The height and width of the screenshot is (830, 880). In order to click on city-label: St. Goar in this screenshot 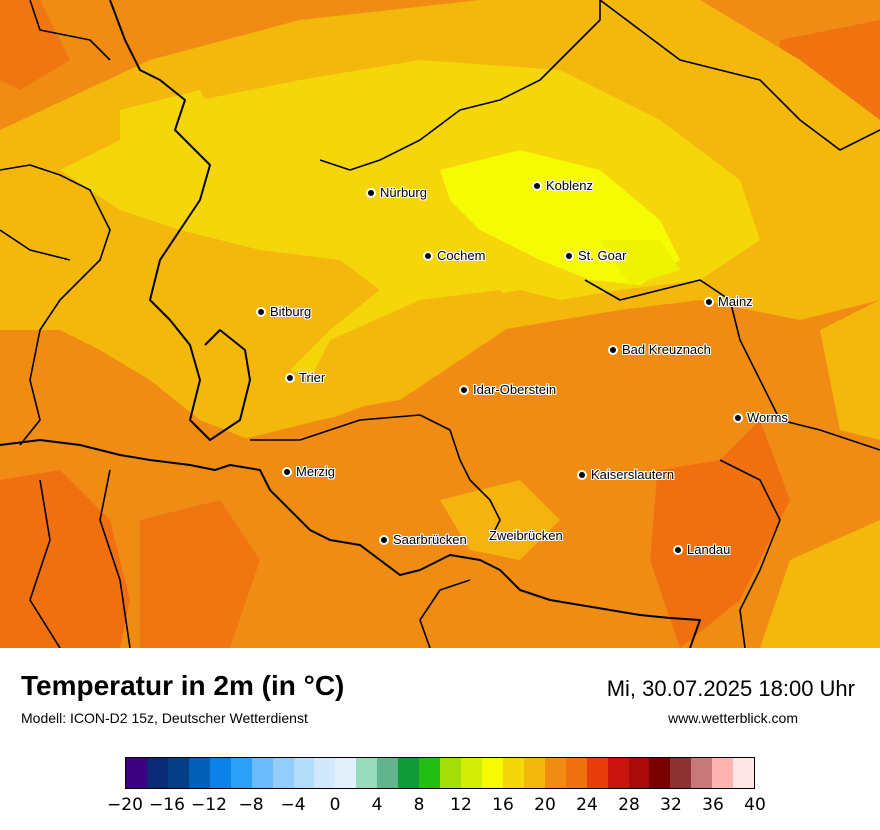, I will do `click(602, 255)`.